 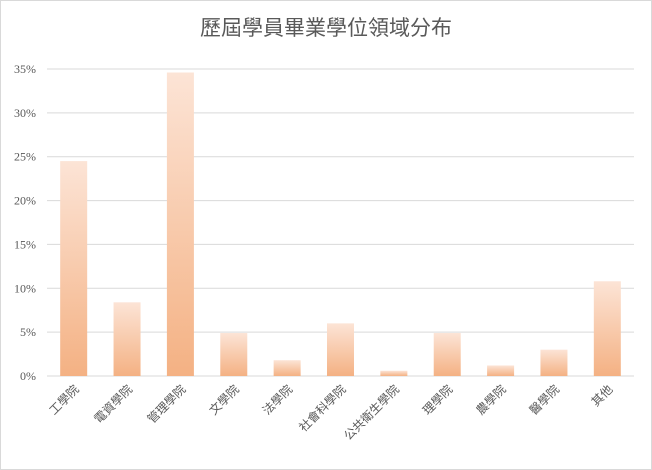 I want to click on y-tick-label: 25%, so click(x=25, y=157).